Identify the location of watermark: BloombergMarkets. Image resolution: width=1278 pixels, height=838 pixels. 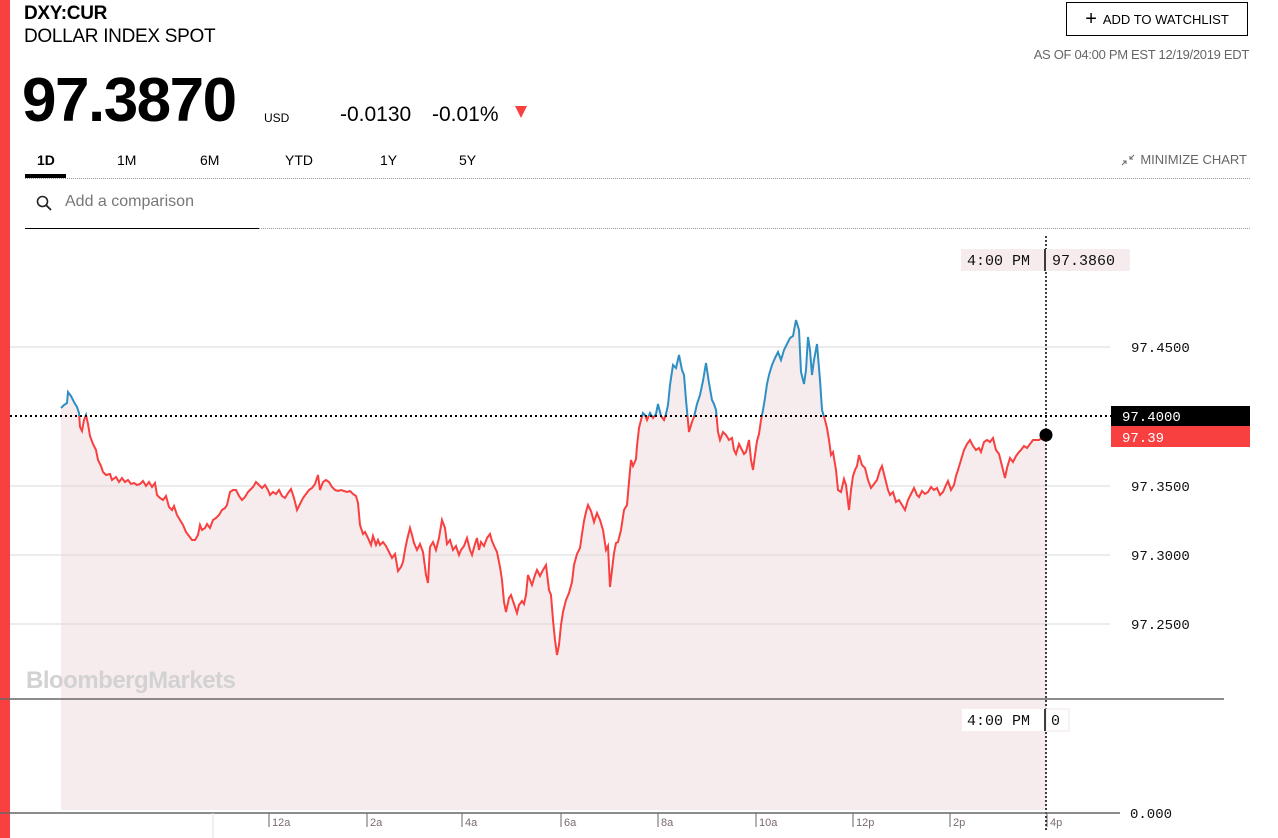
(131, 680).